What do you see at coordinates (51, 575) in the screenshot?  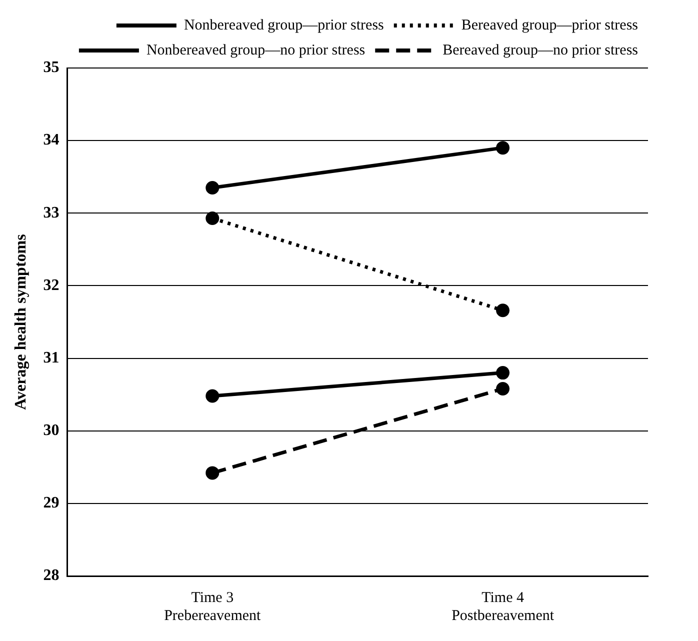 I see `y-tick-label: 28` at bounding box center [51, 575].